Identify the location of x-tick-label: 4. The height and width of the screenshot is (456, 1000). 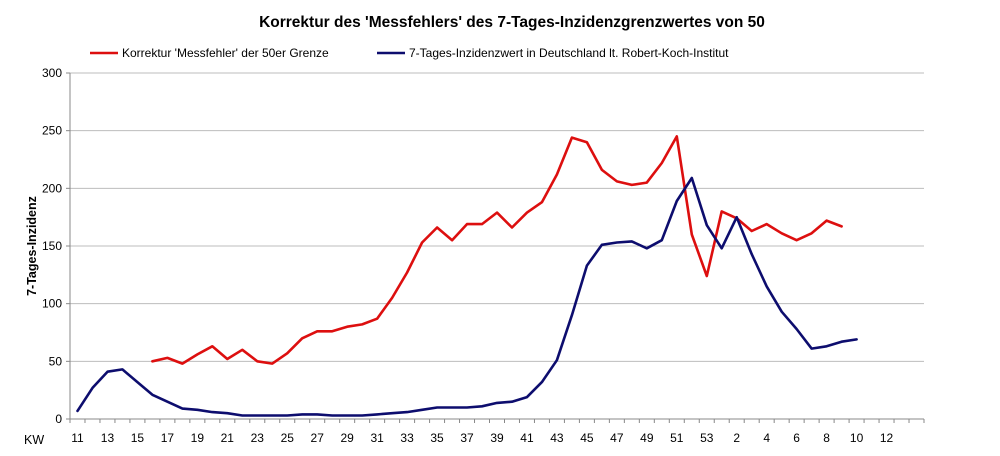
(766, 438).